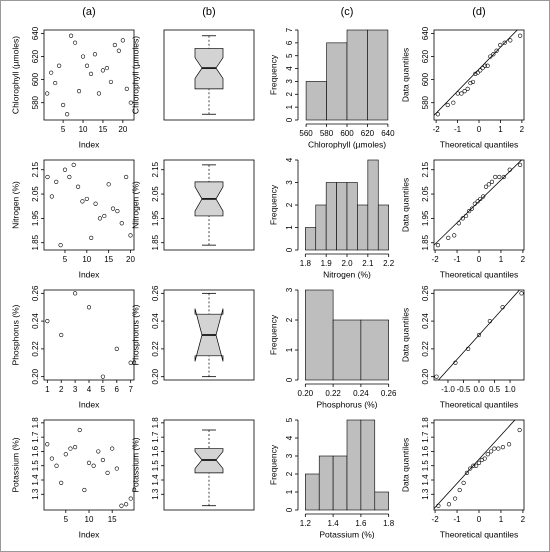  What do you see at coordinates (108, 259) in the screenshot?
I see `x-tick-label: 15` at bounding box center [108, 259].